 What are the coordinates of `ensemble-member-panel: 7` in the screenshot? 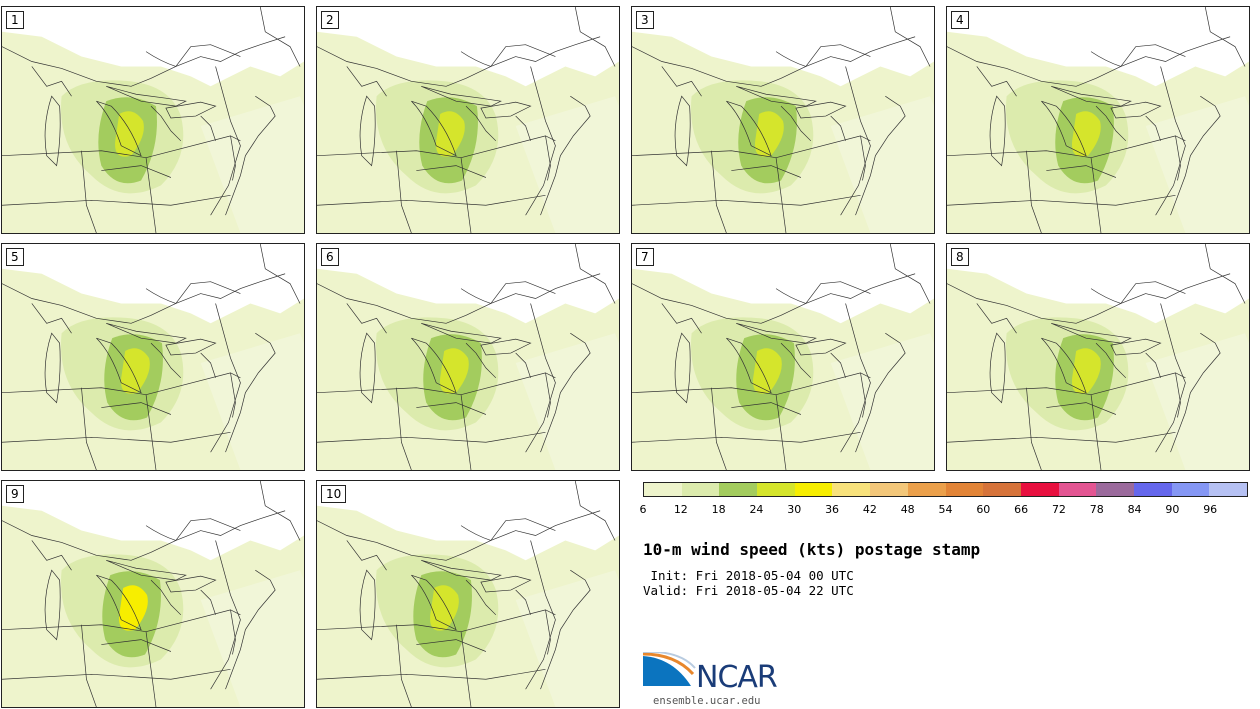 It's located at (783, 357).